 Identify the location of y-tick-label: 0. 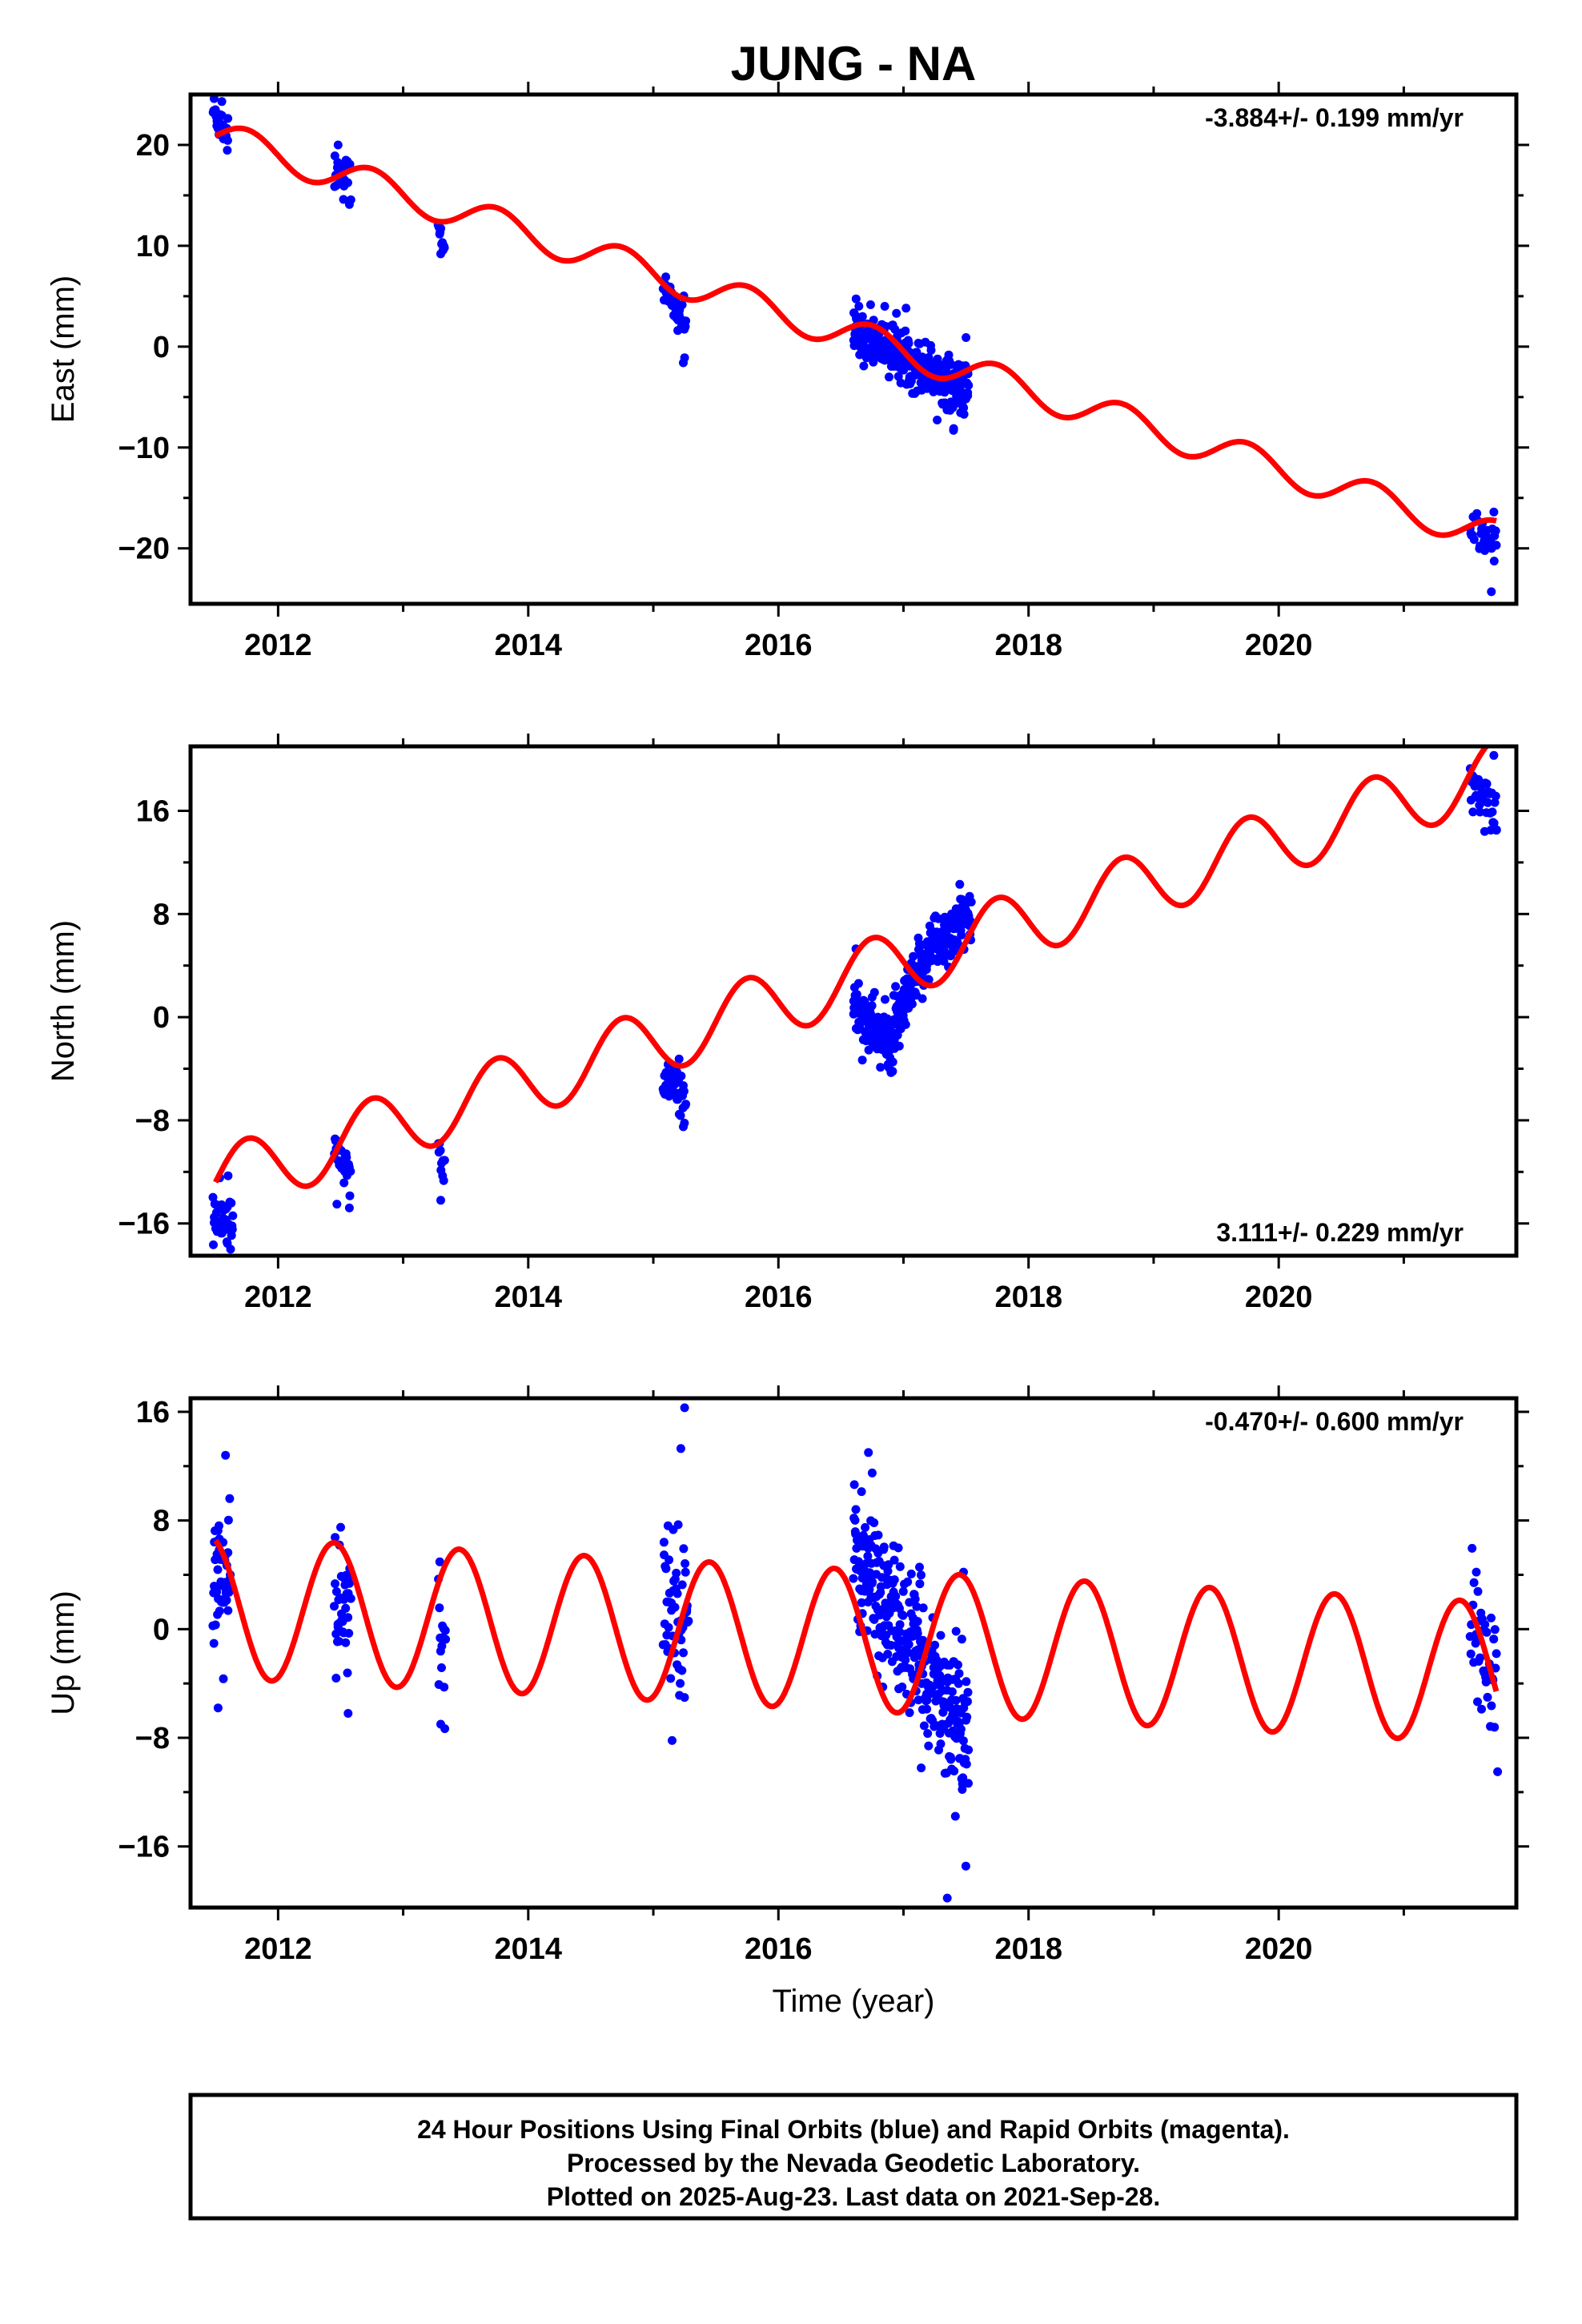
(161, 1018).